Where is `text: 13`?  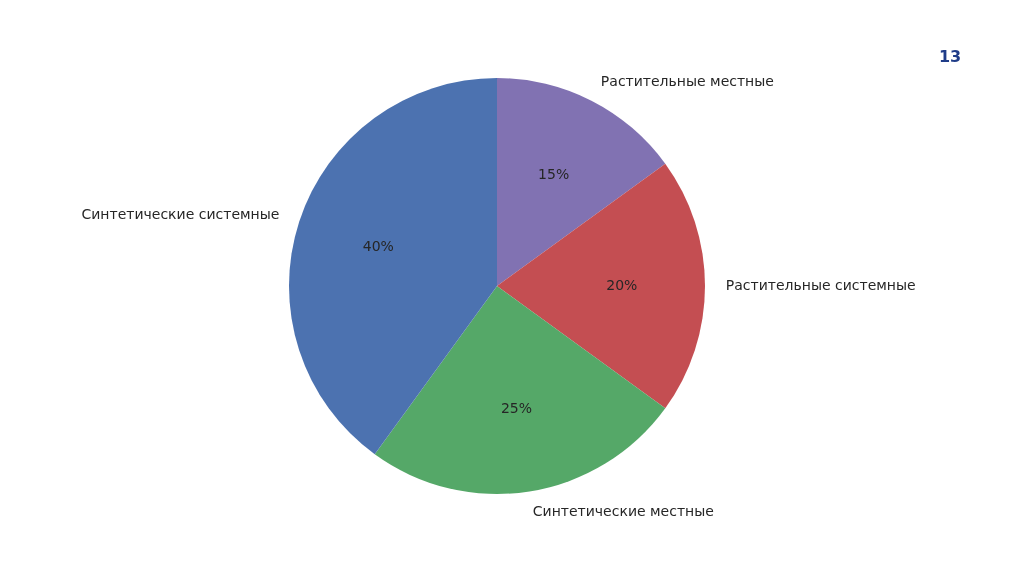 text: 13 is located at coordinates (950, 56).